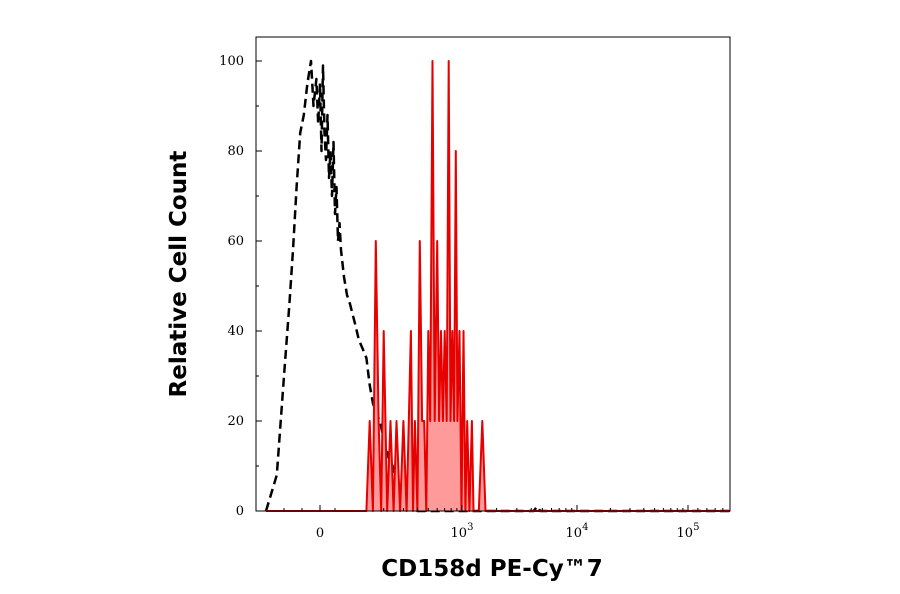  What do you see at coordinates (320, 533) in the screenshot?
I see `x-tick-label-0: 0` at bounding box center [320, 533].